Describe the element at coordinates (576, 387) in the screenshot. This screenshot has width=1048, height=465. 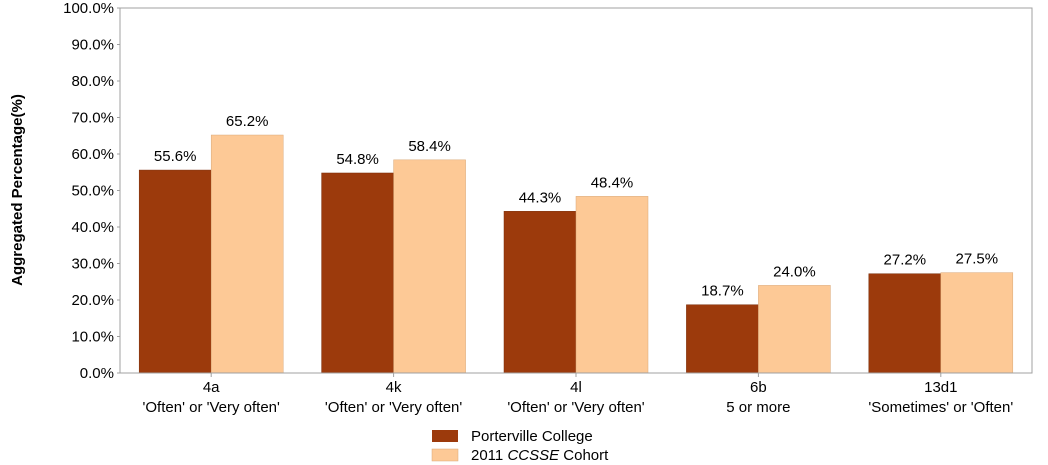
I see `x-category-code: 4l` at that location.